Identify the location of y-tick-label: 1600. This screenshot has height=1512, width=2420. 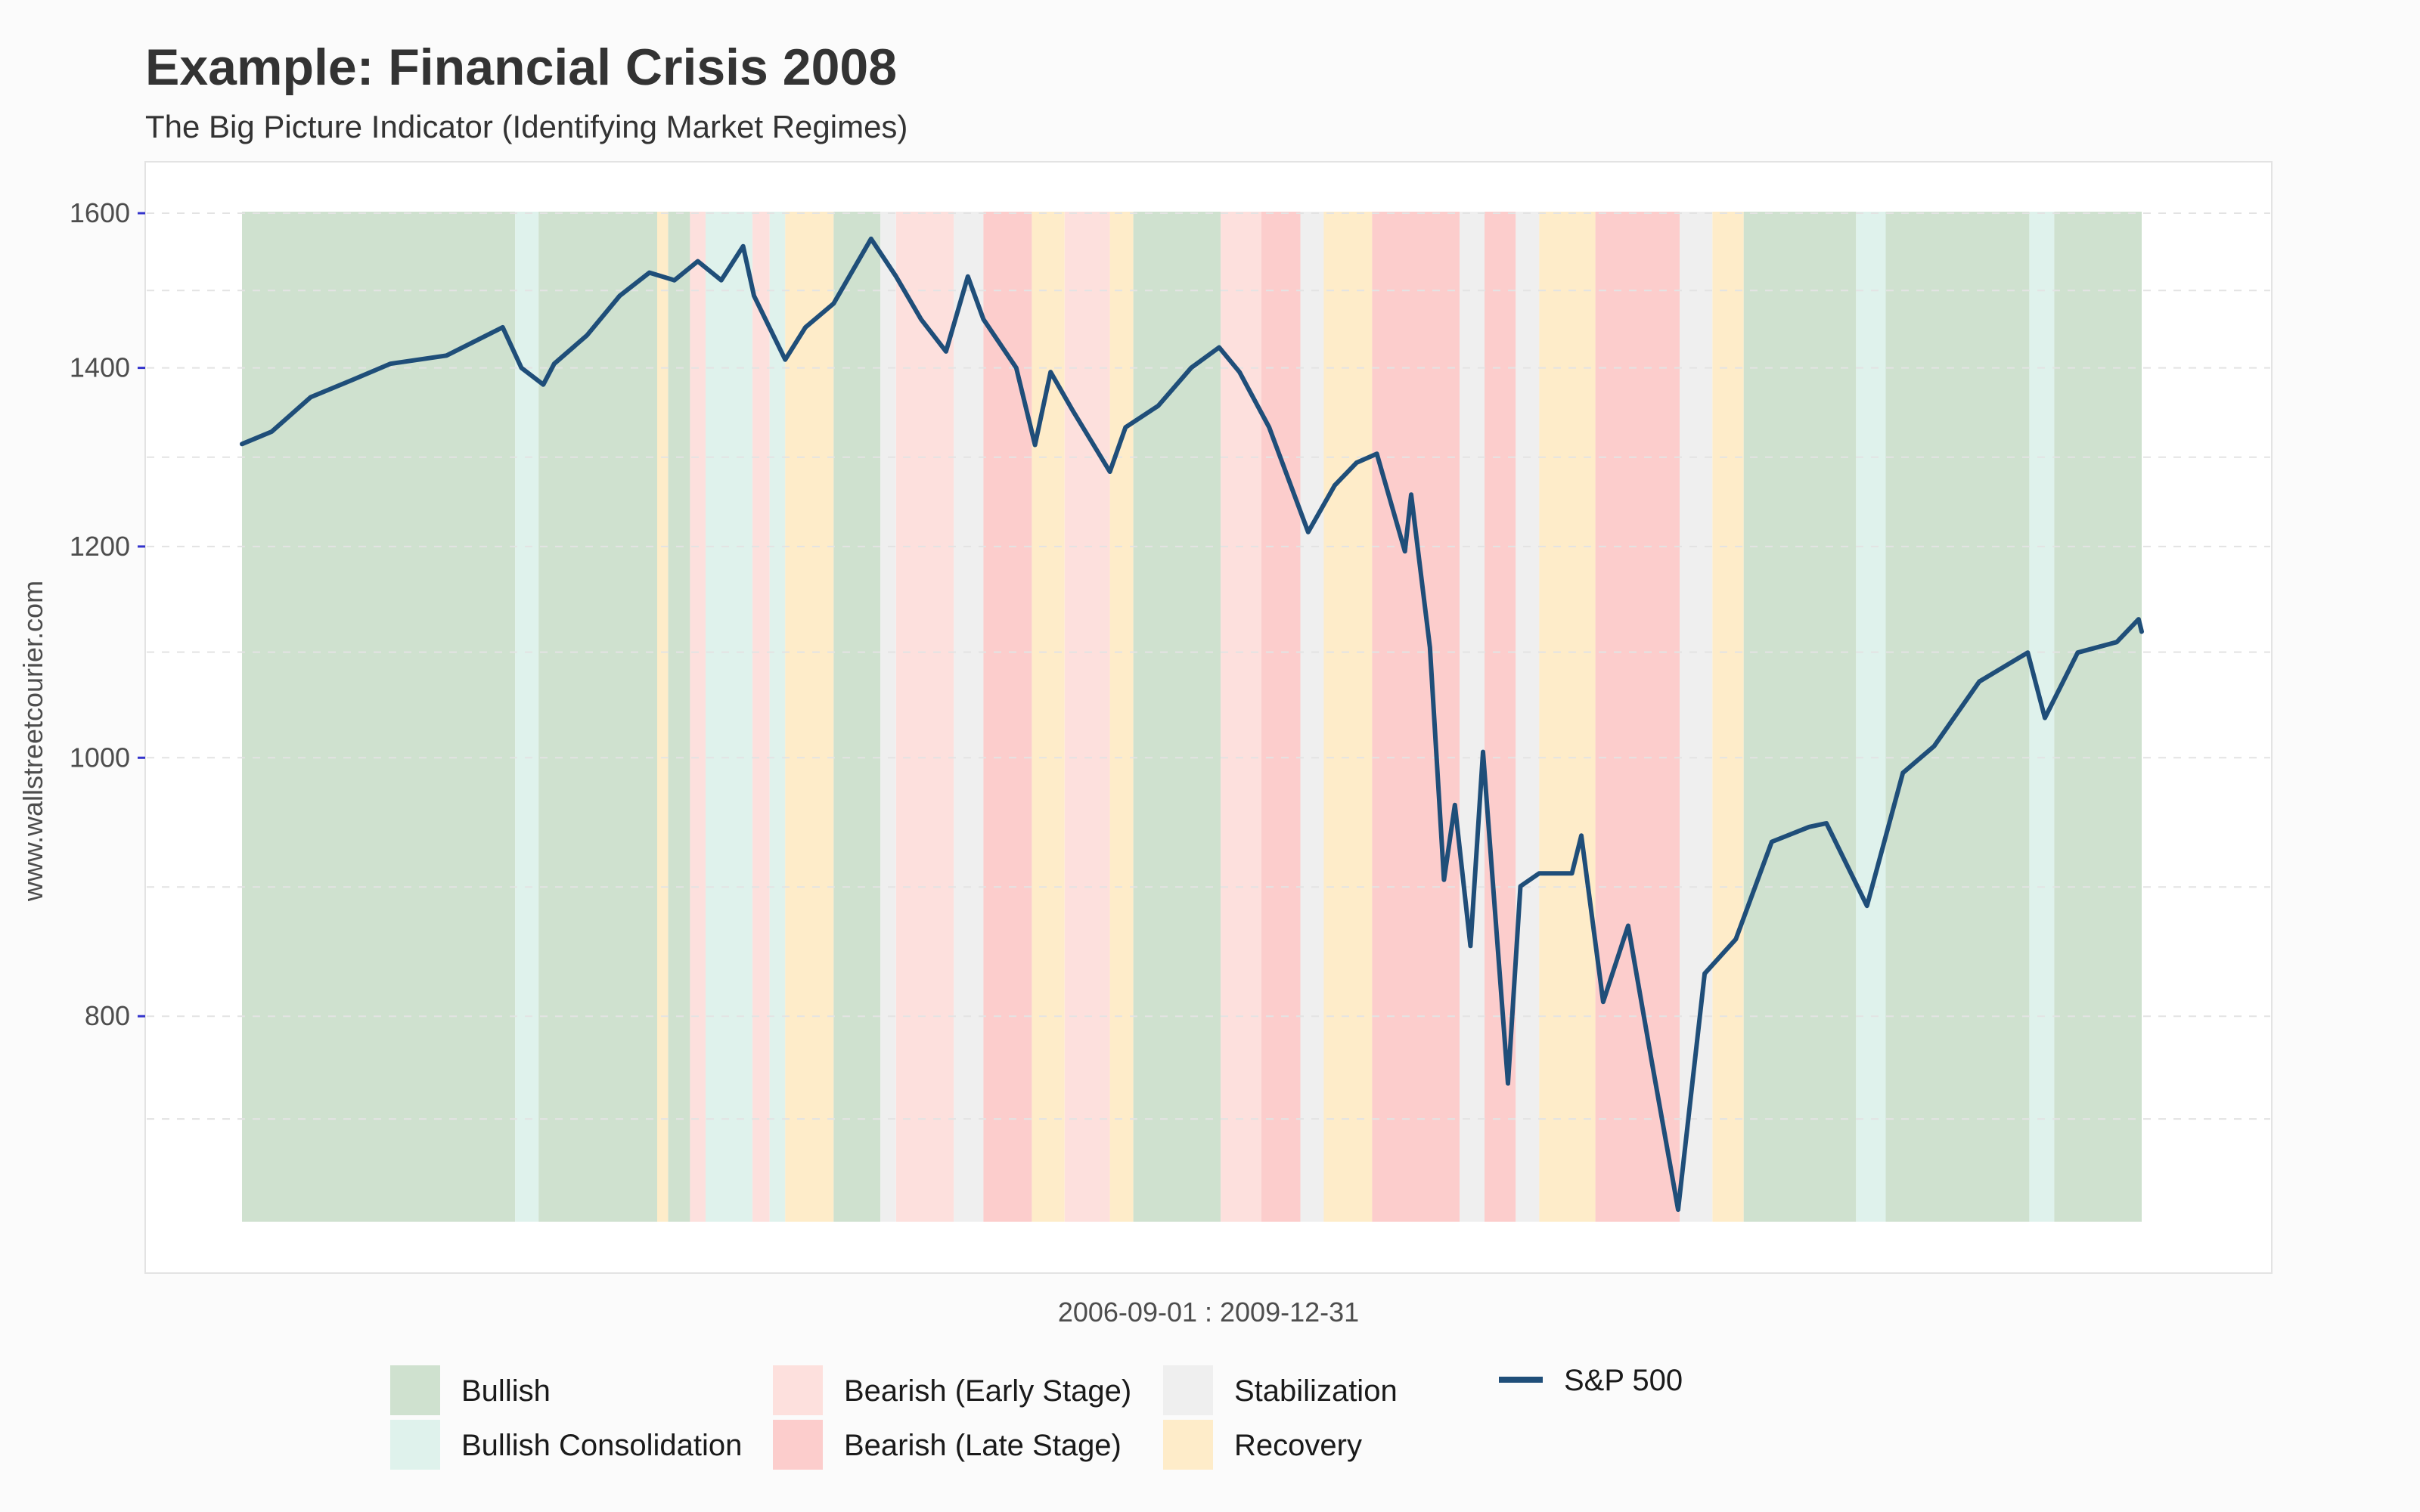
(100, 213).